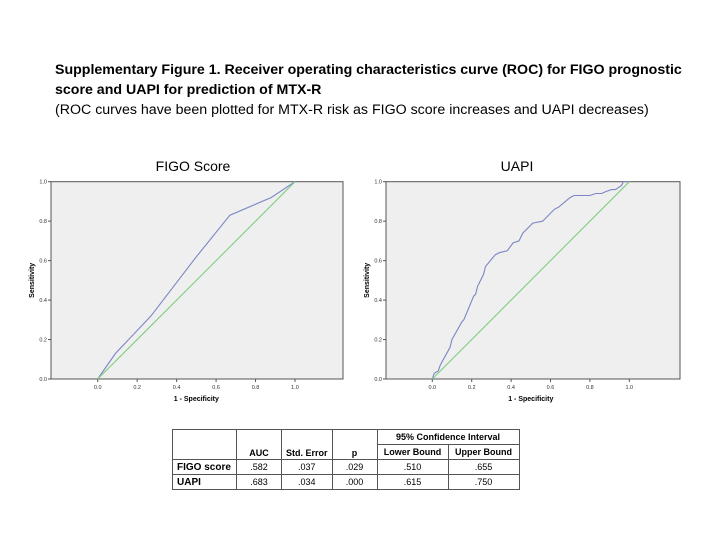  I want to click on table-row: FIGO score .582 .037 .029 .510 .655, so click(346, 467).